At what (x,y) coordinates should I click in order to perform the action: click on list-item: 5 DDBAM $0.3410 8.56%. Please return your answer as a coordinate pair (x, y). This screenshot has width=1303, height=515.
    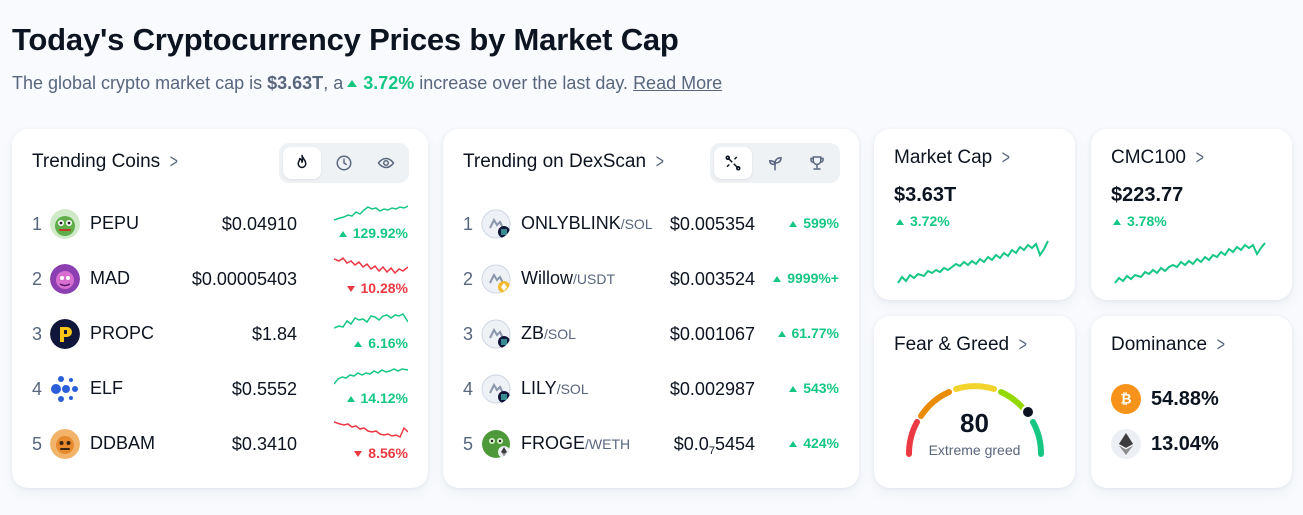
    Looking at the image, I should click on (220, 442).